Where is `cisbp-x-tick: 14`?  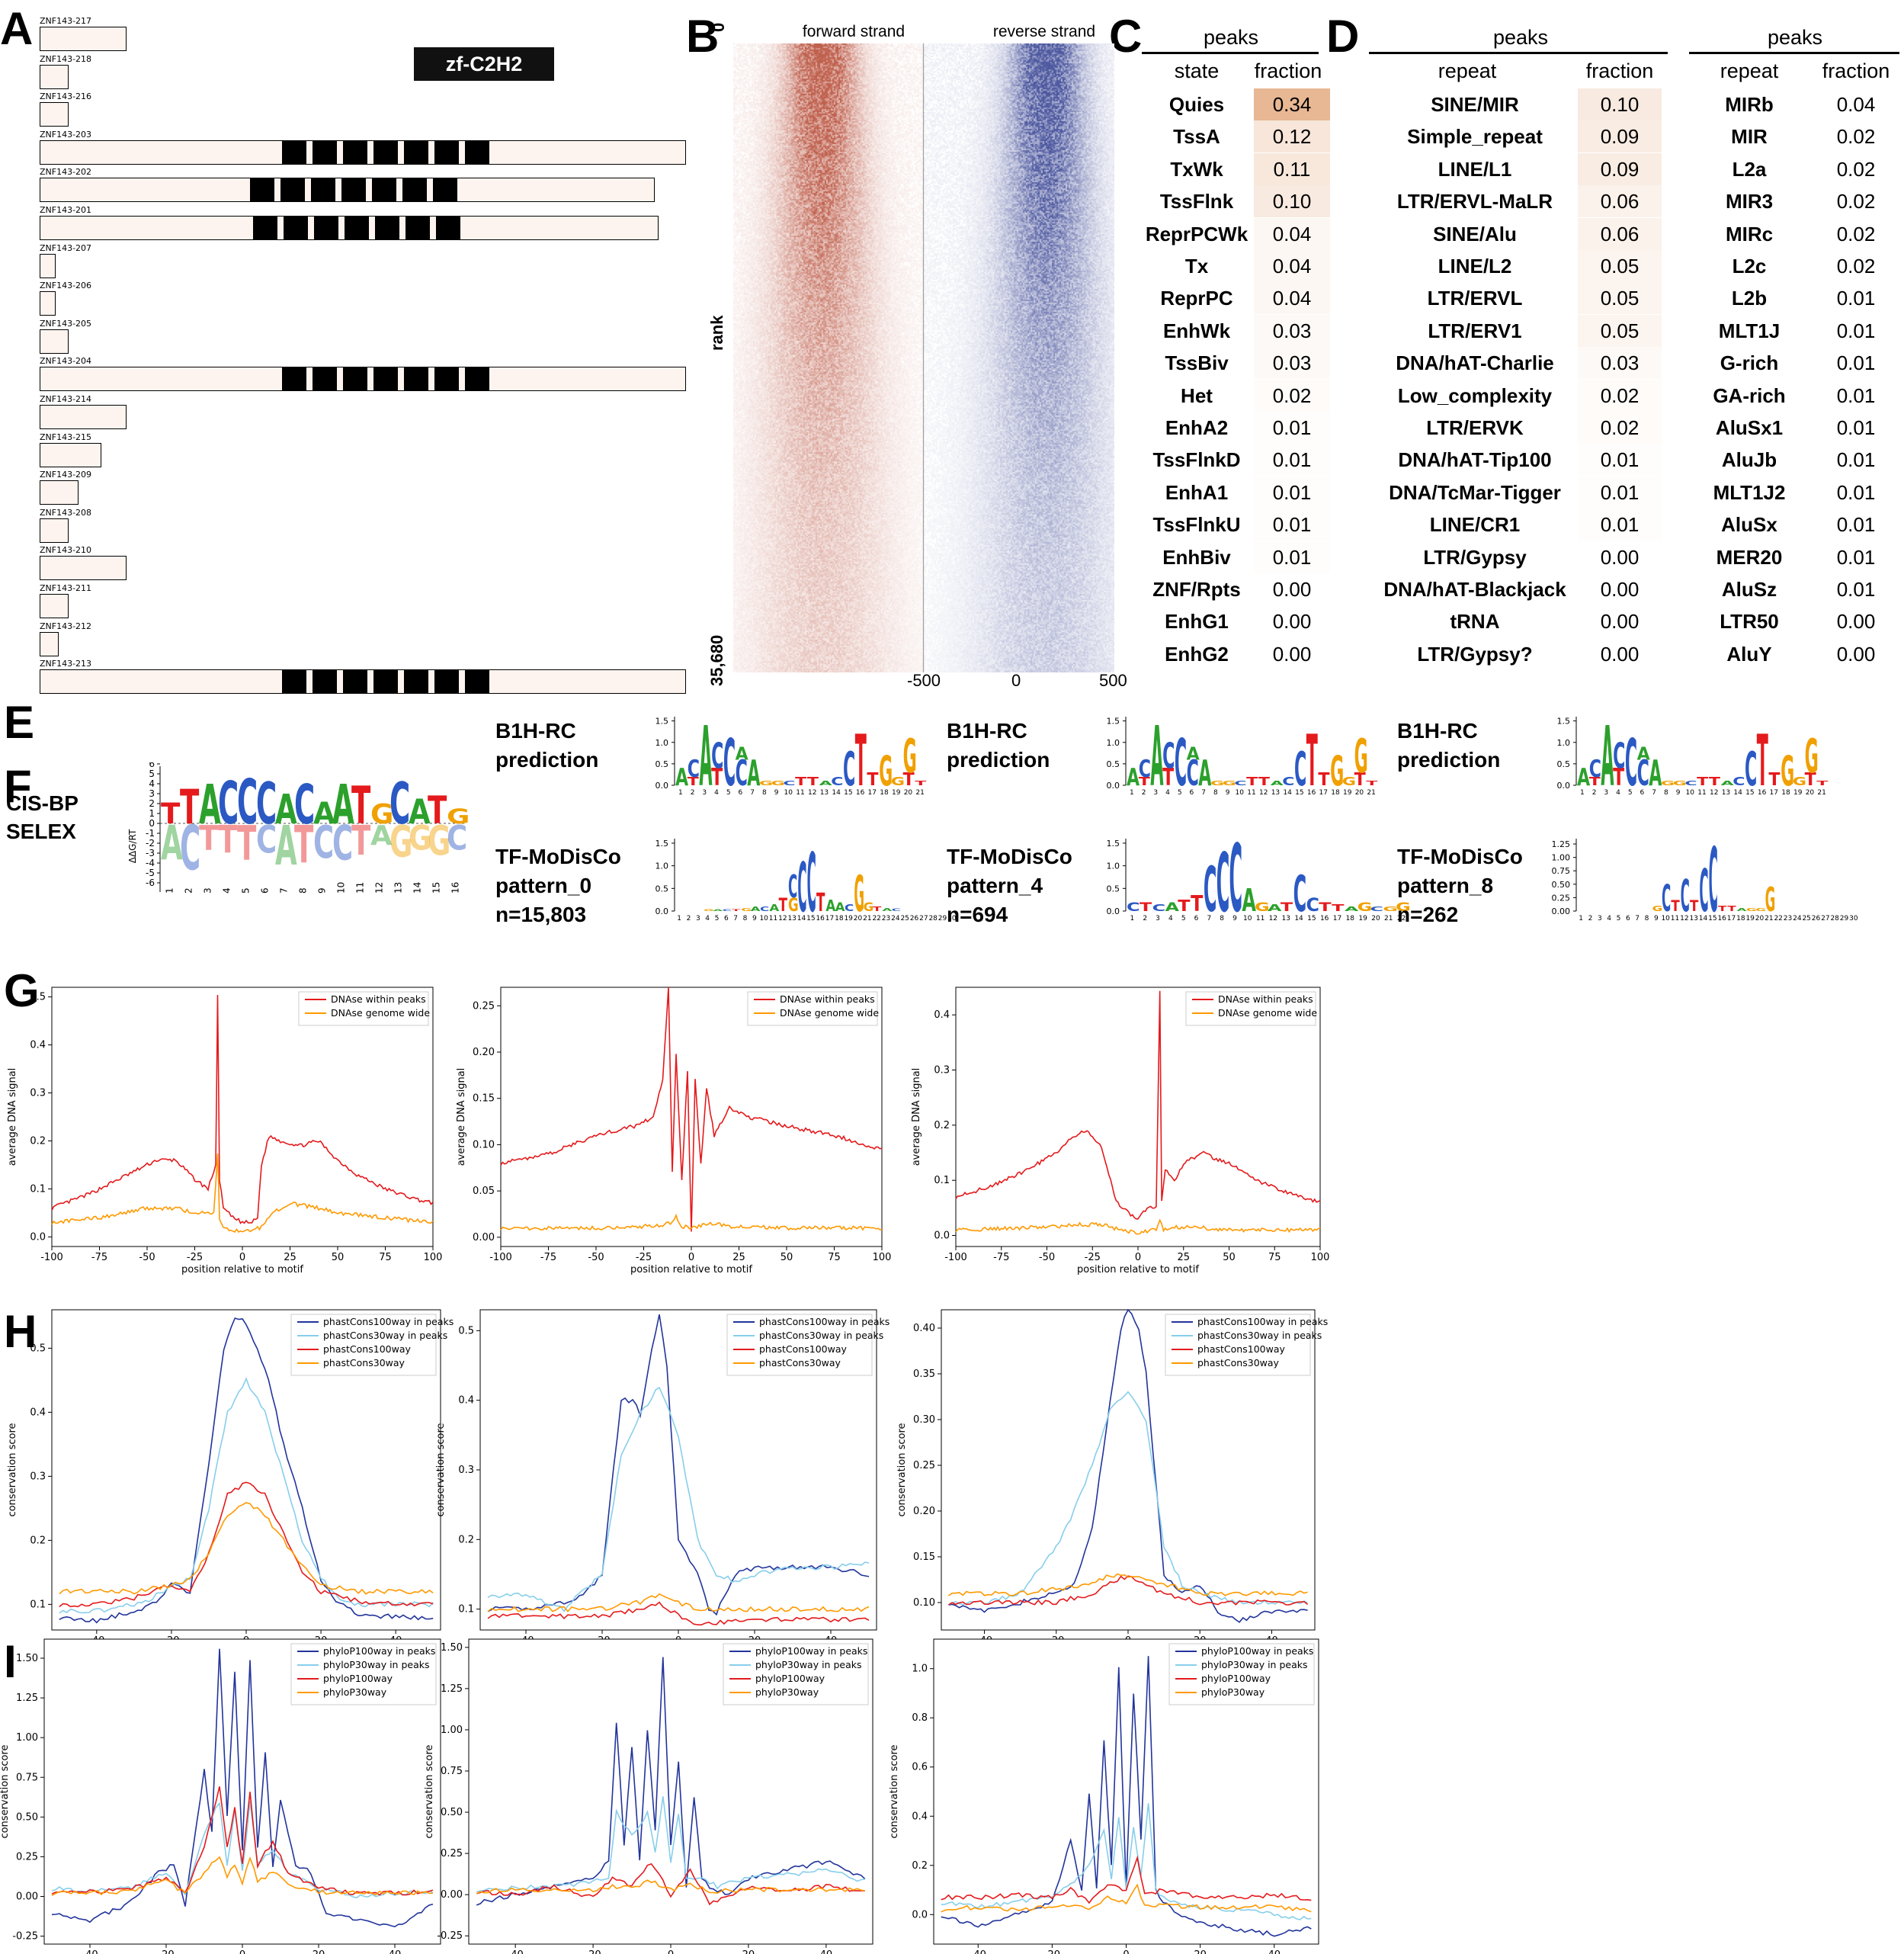 cisbp-x-tick: 14 is located at coordinates (418, 888).